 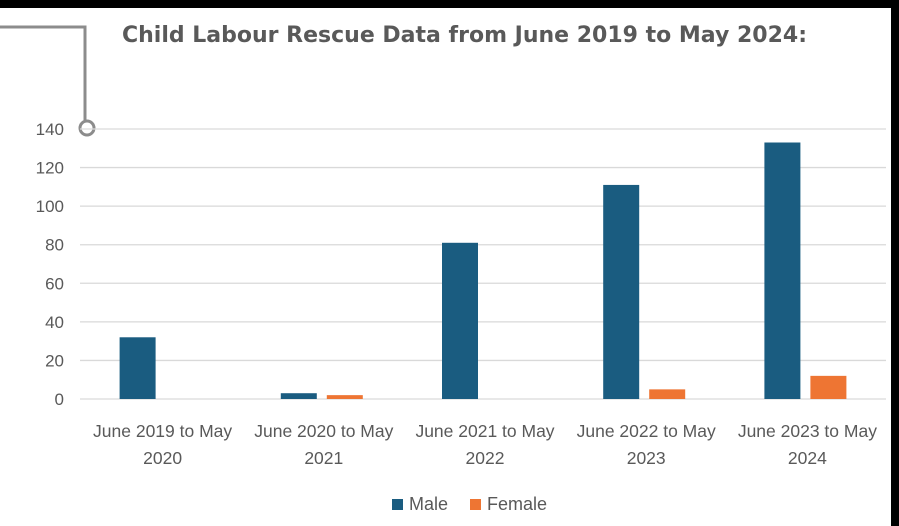 I want to click on legend-swatch-male, so click(x=397, y=504).